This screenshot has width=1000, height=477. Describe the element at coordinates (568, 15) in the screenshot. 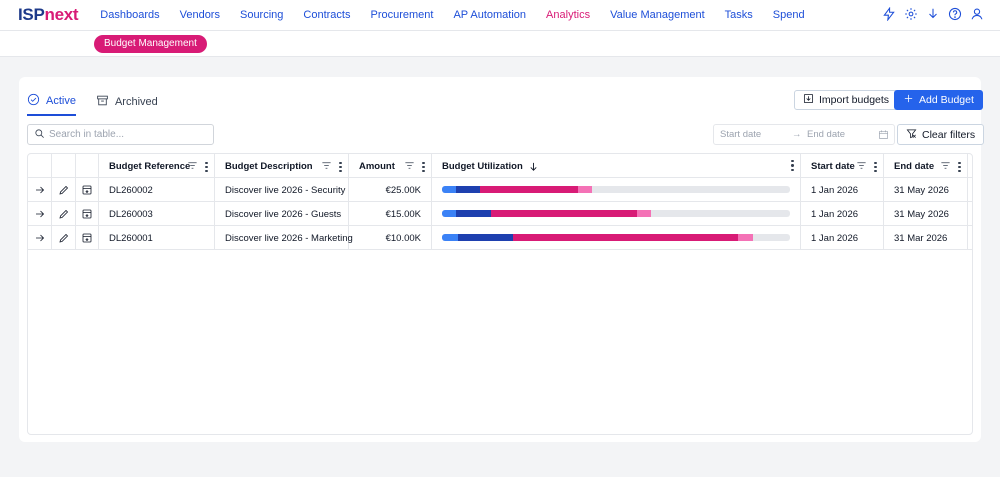

I see `nav-item-analytics: Analytics` at that location.